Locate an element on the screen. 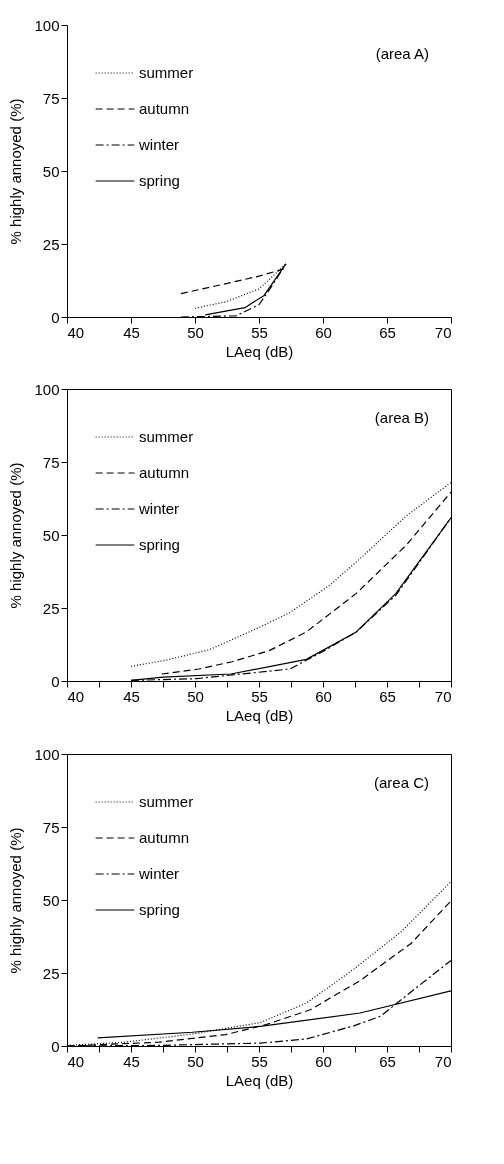  annotation: (area C) is located at coordinates (401, 782).